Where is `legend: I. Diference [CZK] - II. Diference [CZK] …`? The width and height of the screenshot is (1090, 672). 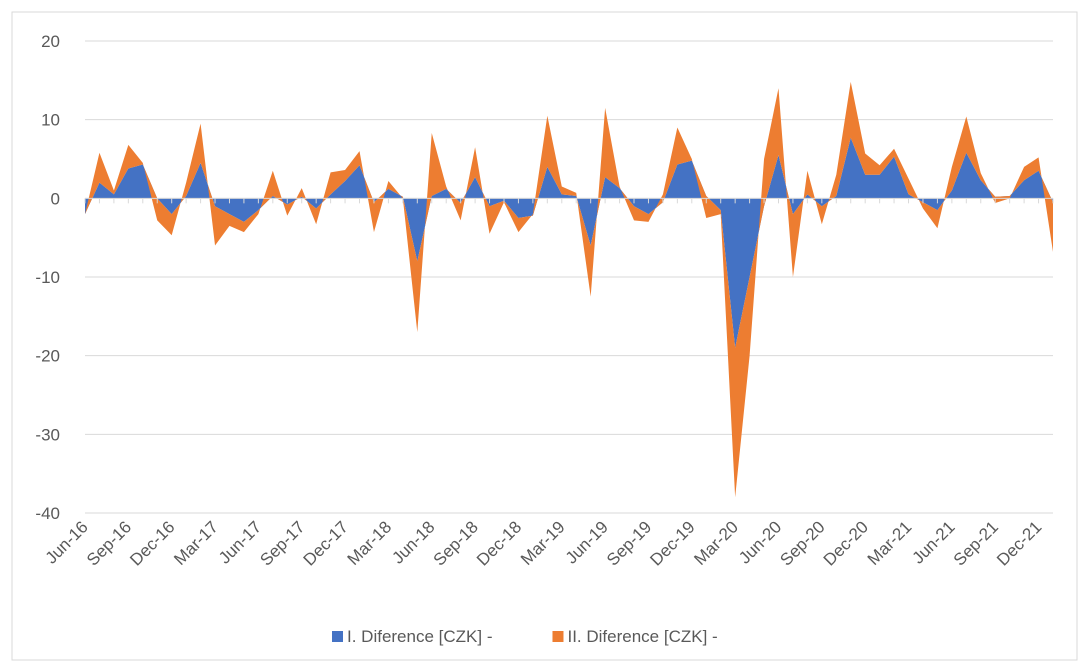
legend: I. Diference [CZK] - II. Diference [CZK] … is located at coordinates (525, 636).